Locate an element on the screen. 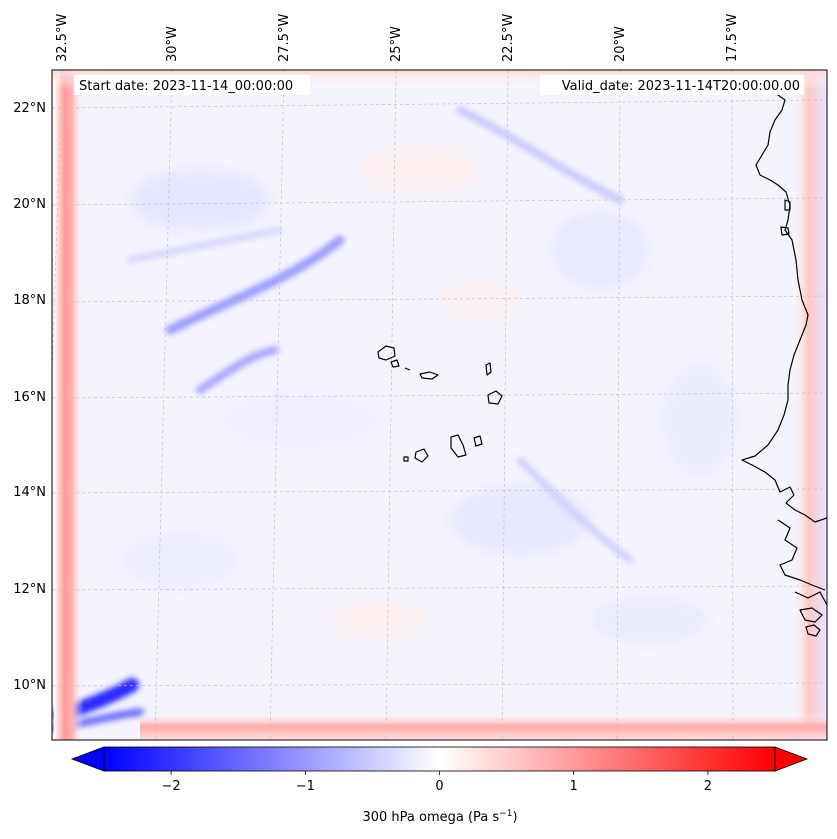 The height and width of the screenshot is (839, 837). colorbar-label: 300 hPa omega (Pa s−1) is located at coordinates (439, 817).